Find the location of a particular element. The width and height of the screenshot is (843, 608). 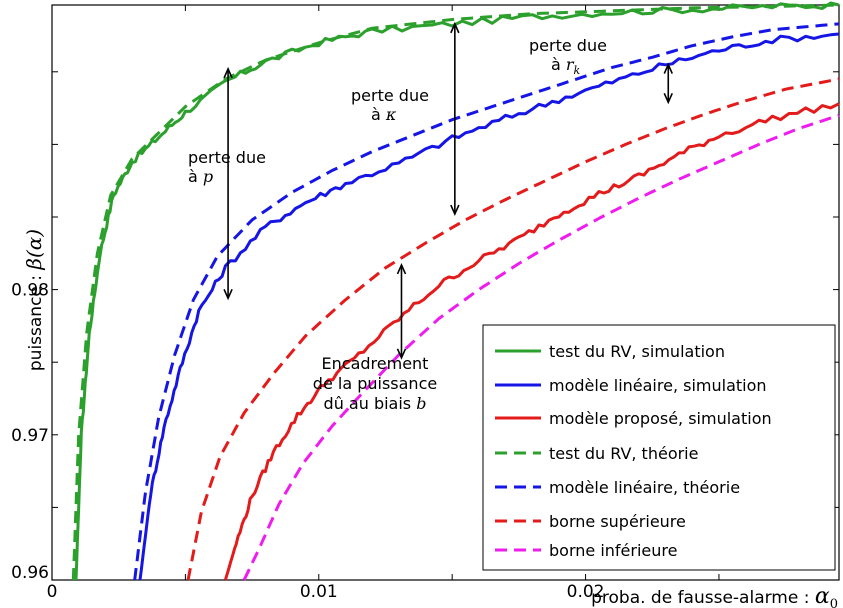

annotation-text: à rk is located at coordinates (566, 66).